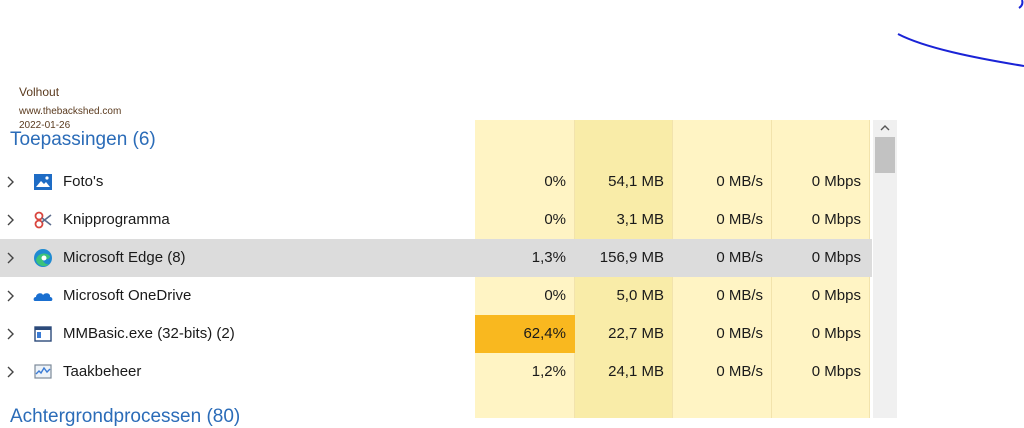 The image size is (1024, 428). Describe the element at coordinates (636, 181) in the screenshot. I see `memory-value: 54,1 MB` at that location.